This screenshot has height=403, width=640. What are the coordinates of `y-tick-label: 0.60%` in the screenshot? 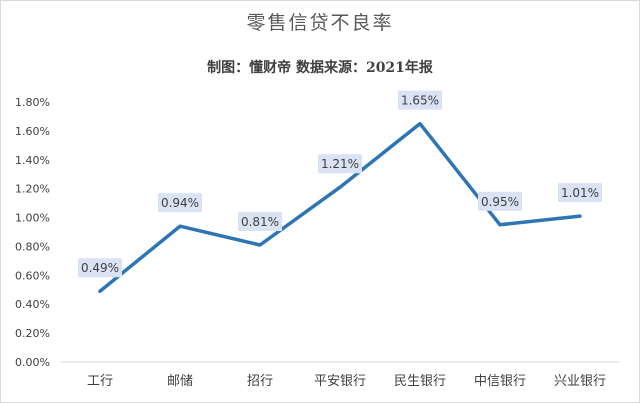 It's located at (32, 275).